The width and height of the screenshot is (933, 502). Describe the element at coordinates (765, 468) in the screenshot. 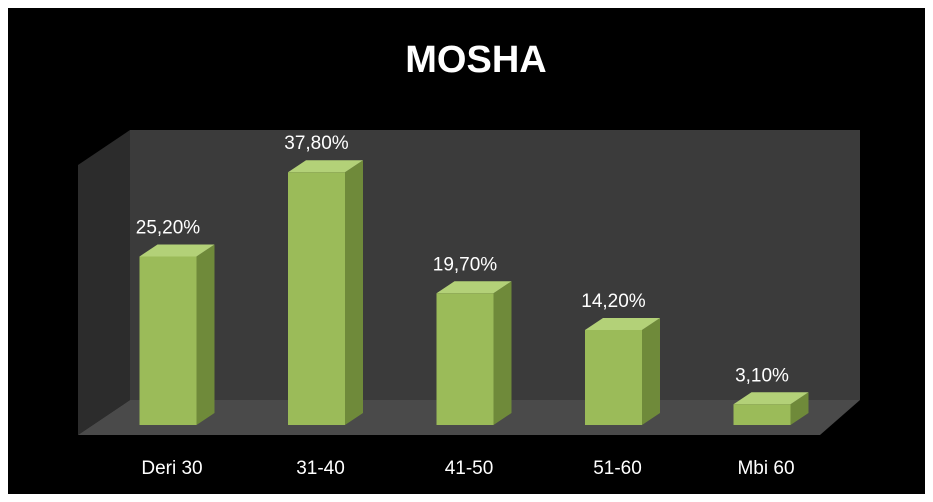

I see `x-tick-label: Mbi 60` at that location.